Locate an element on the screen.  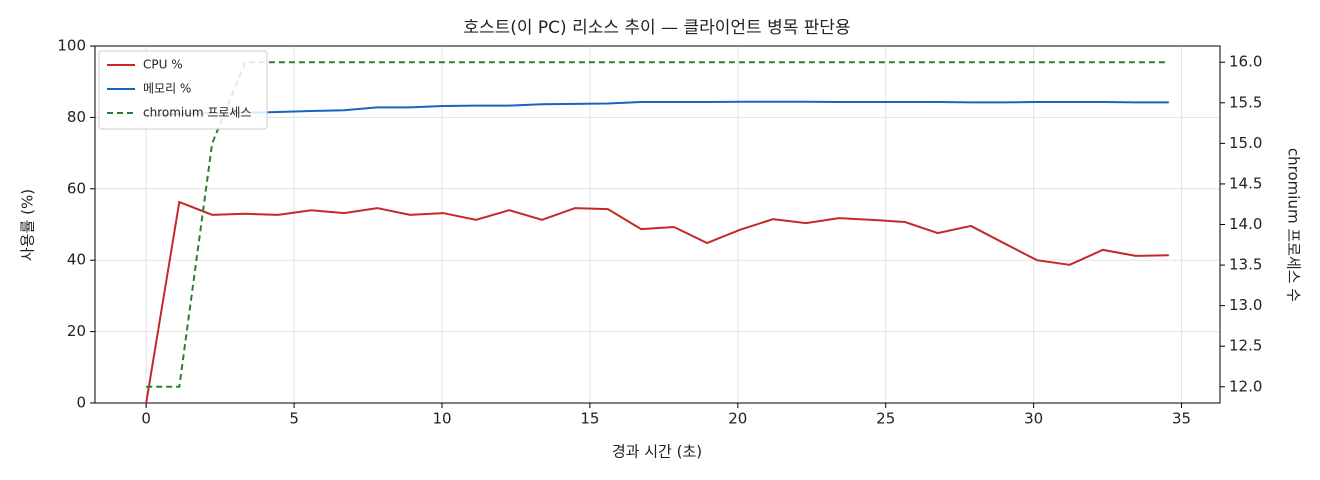
y2-tick-label: 15.5 is located at coordinates (1245, 102).